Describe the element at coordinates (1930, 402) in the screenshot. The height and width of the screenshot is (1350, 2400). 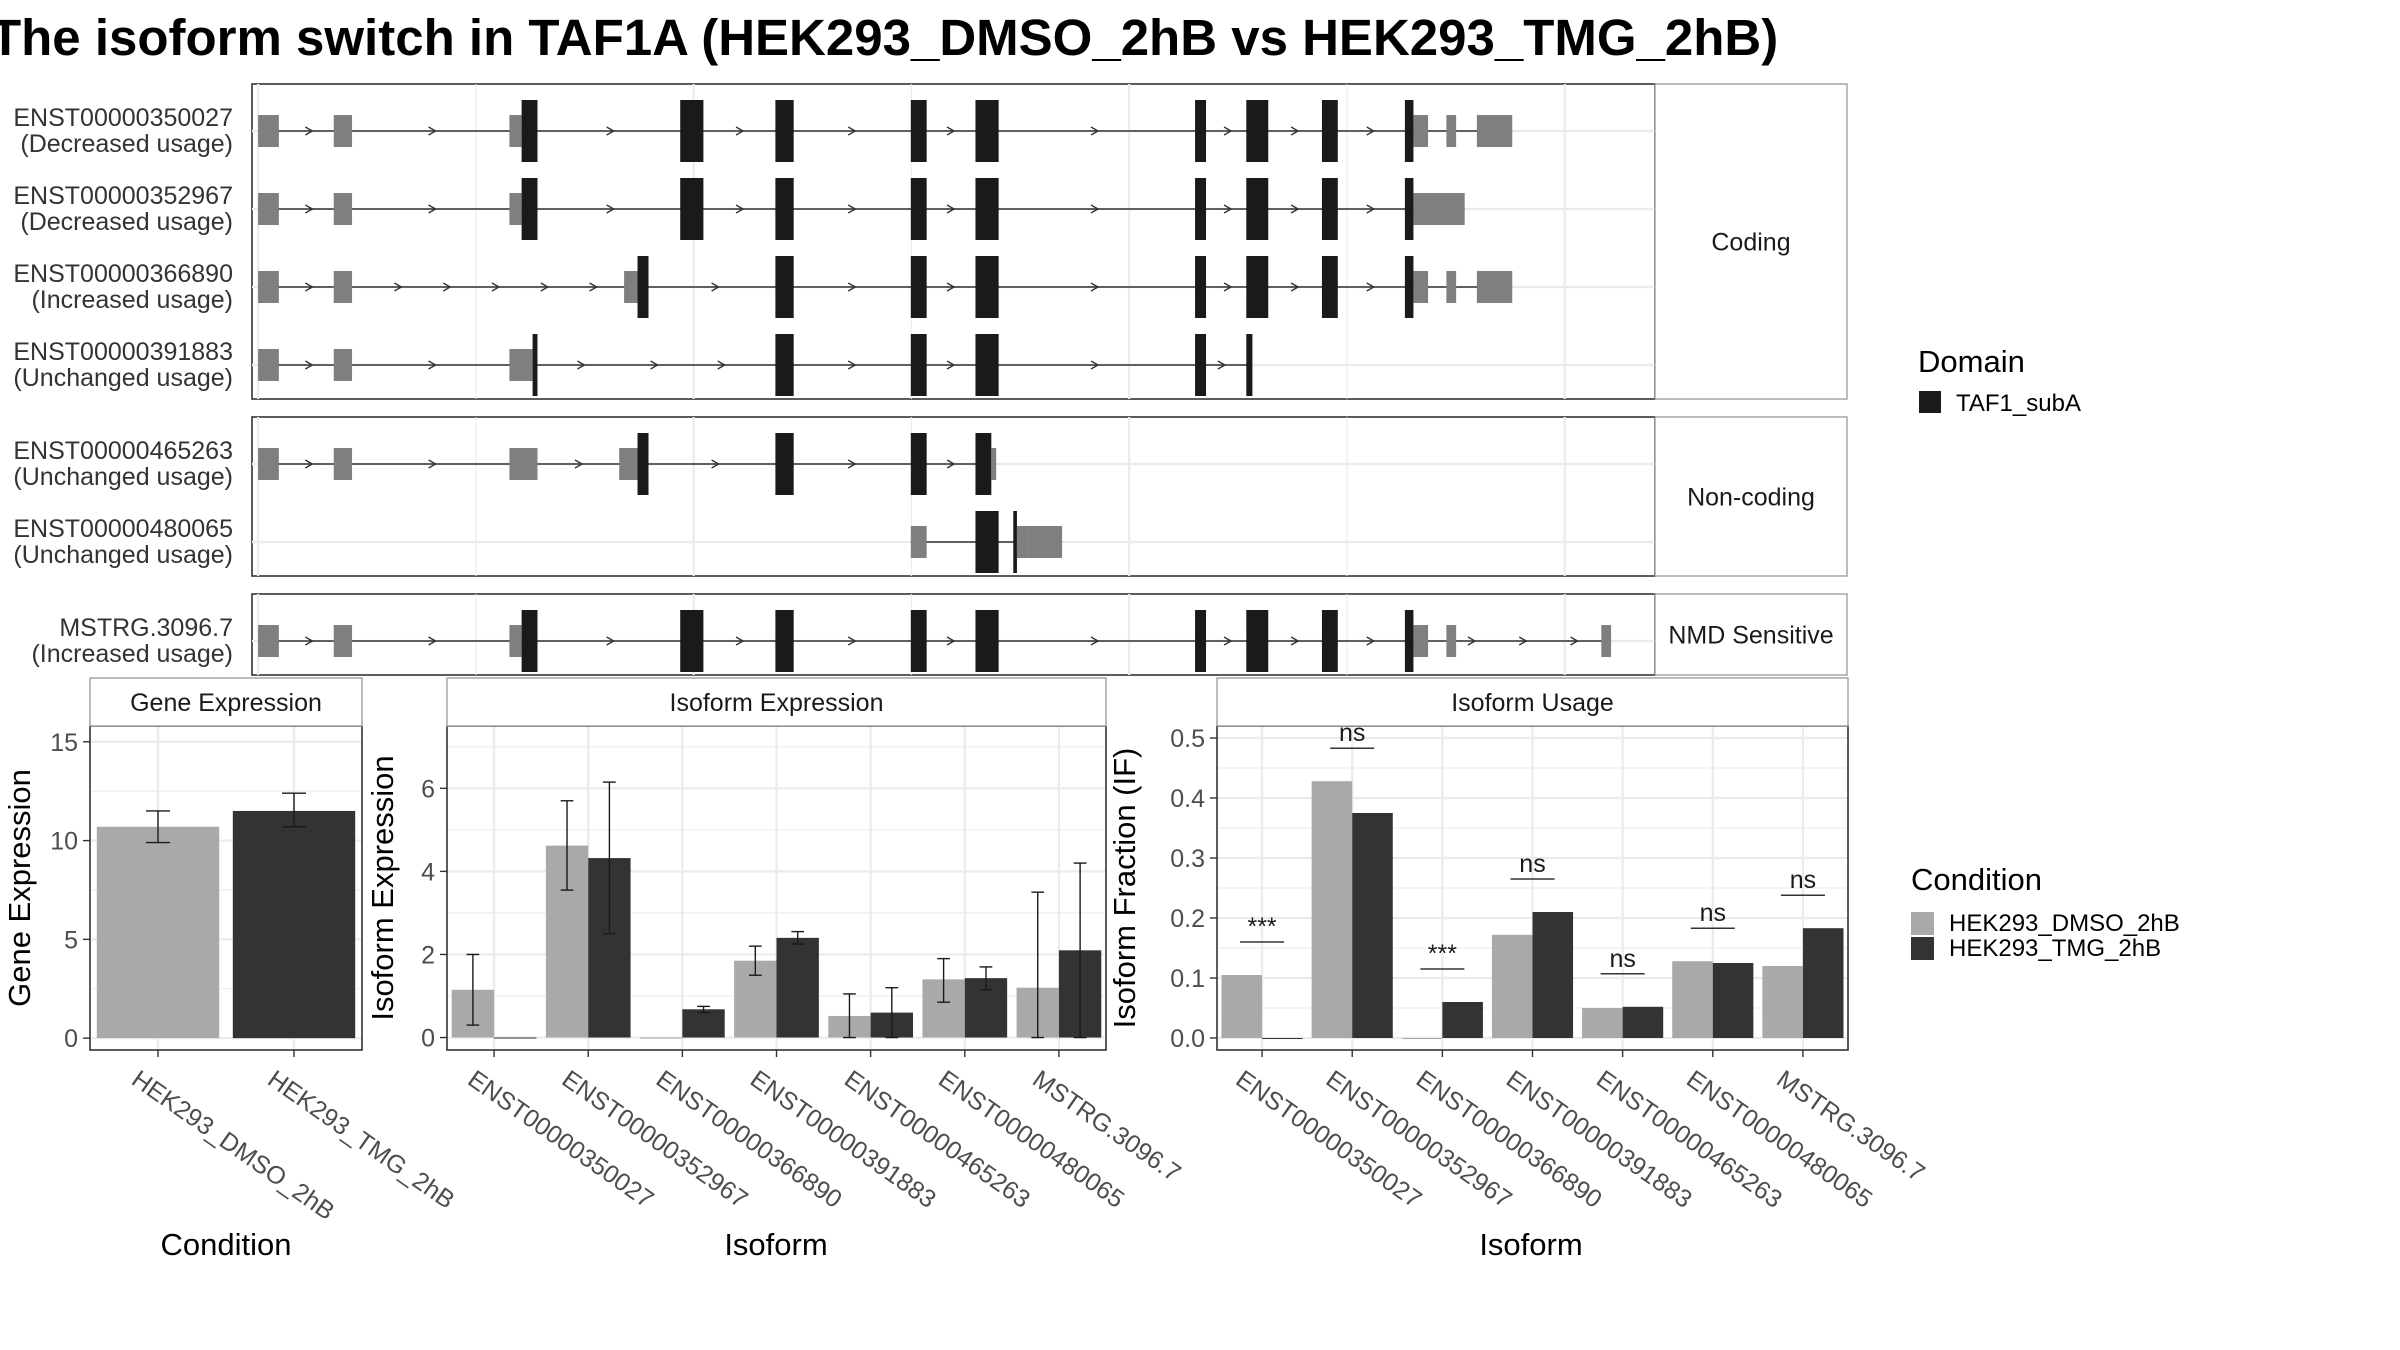
I see `domain-legend-swatch` at that location.